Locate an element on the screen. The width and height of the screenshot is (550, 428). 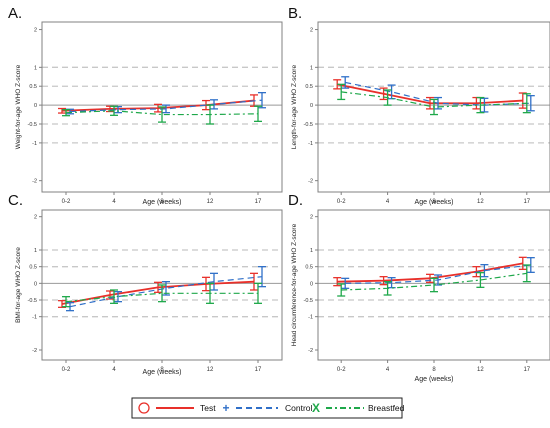
y-axis-label: BMI-for-age WHO Z-score is located at coordinates (18, 285).